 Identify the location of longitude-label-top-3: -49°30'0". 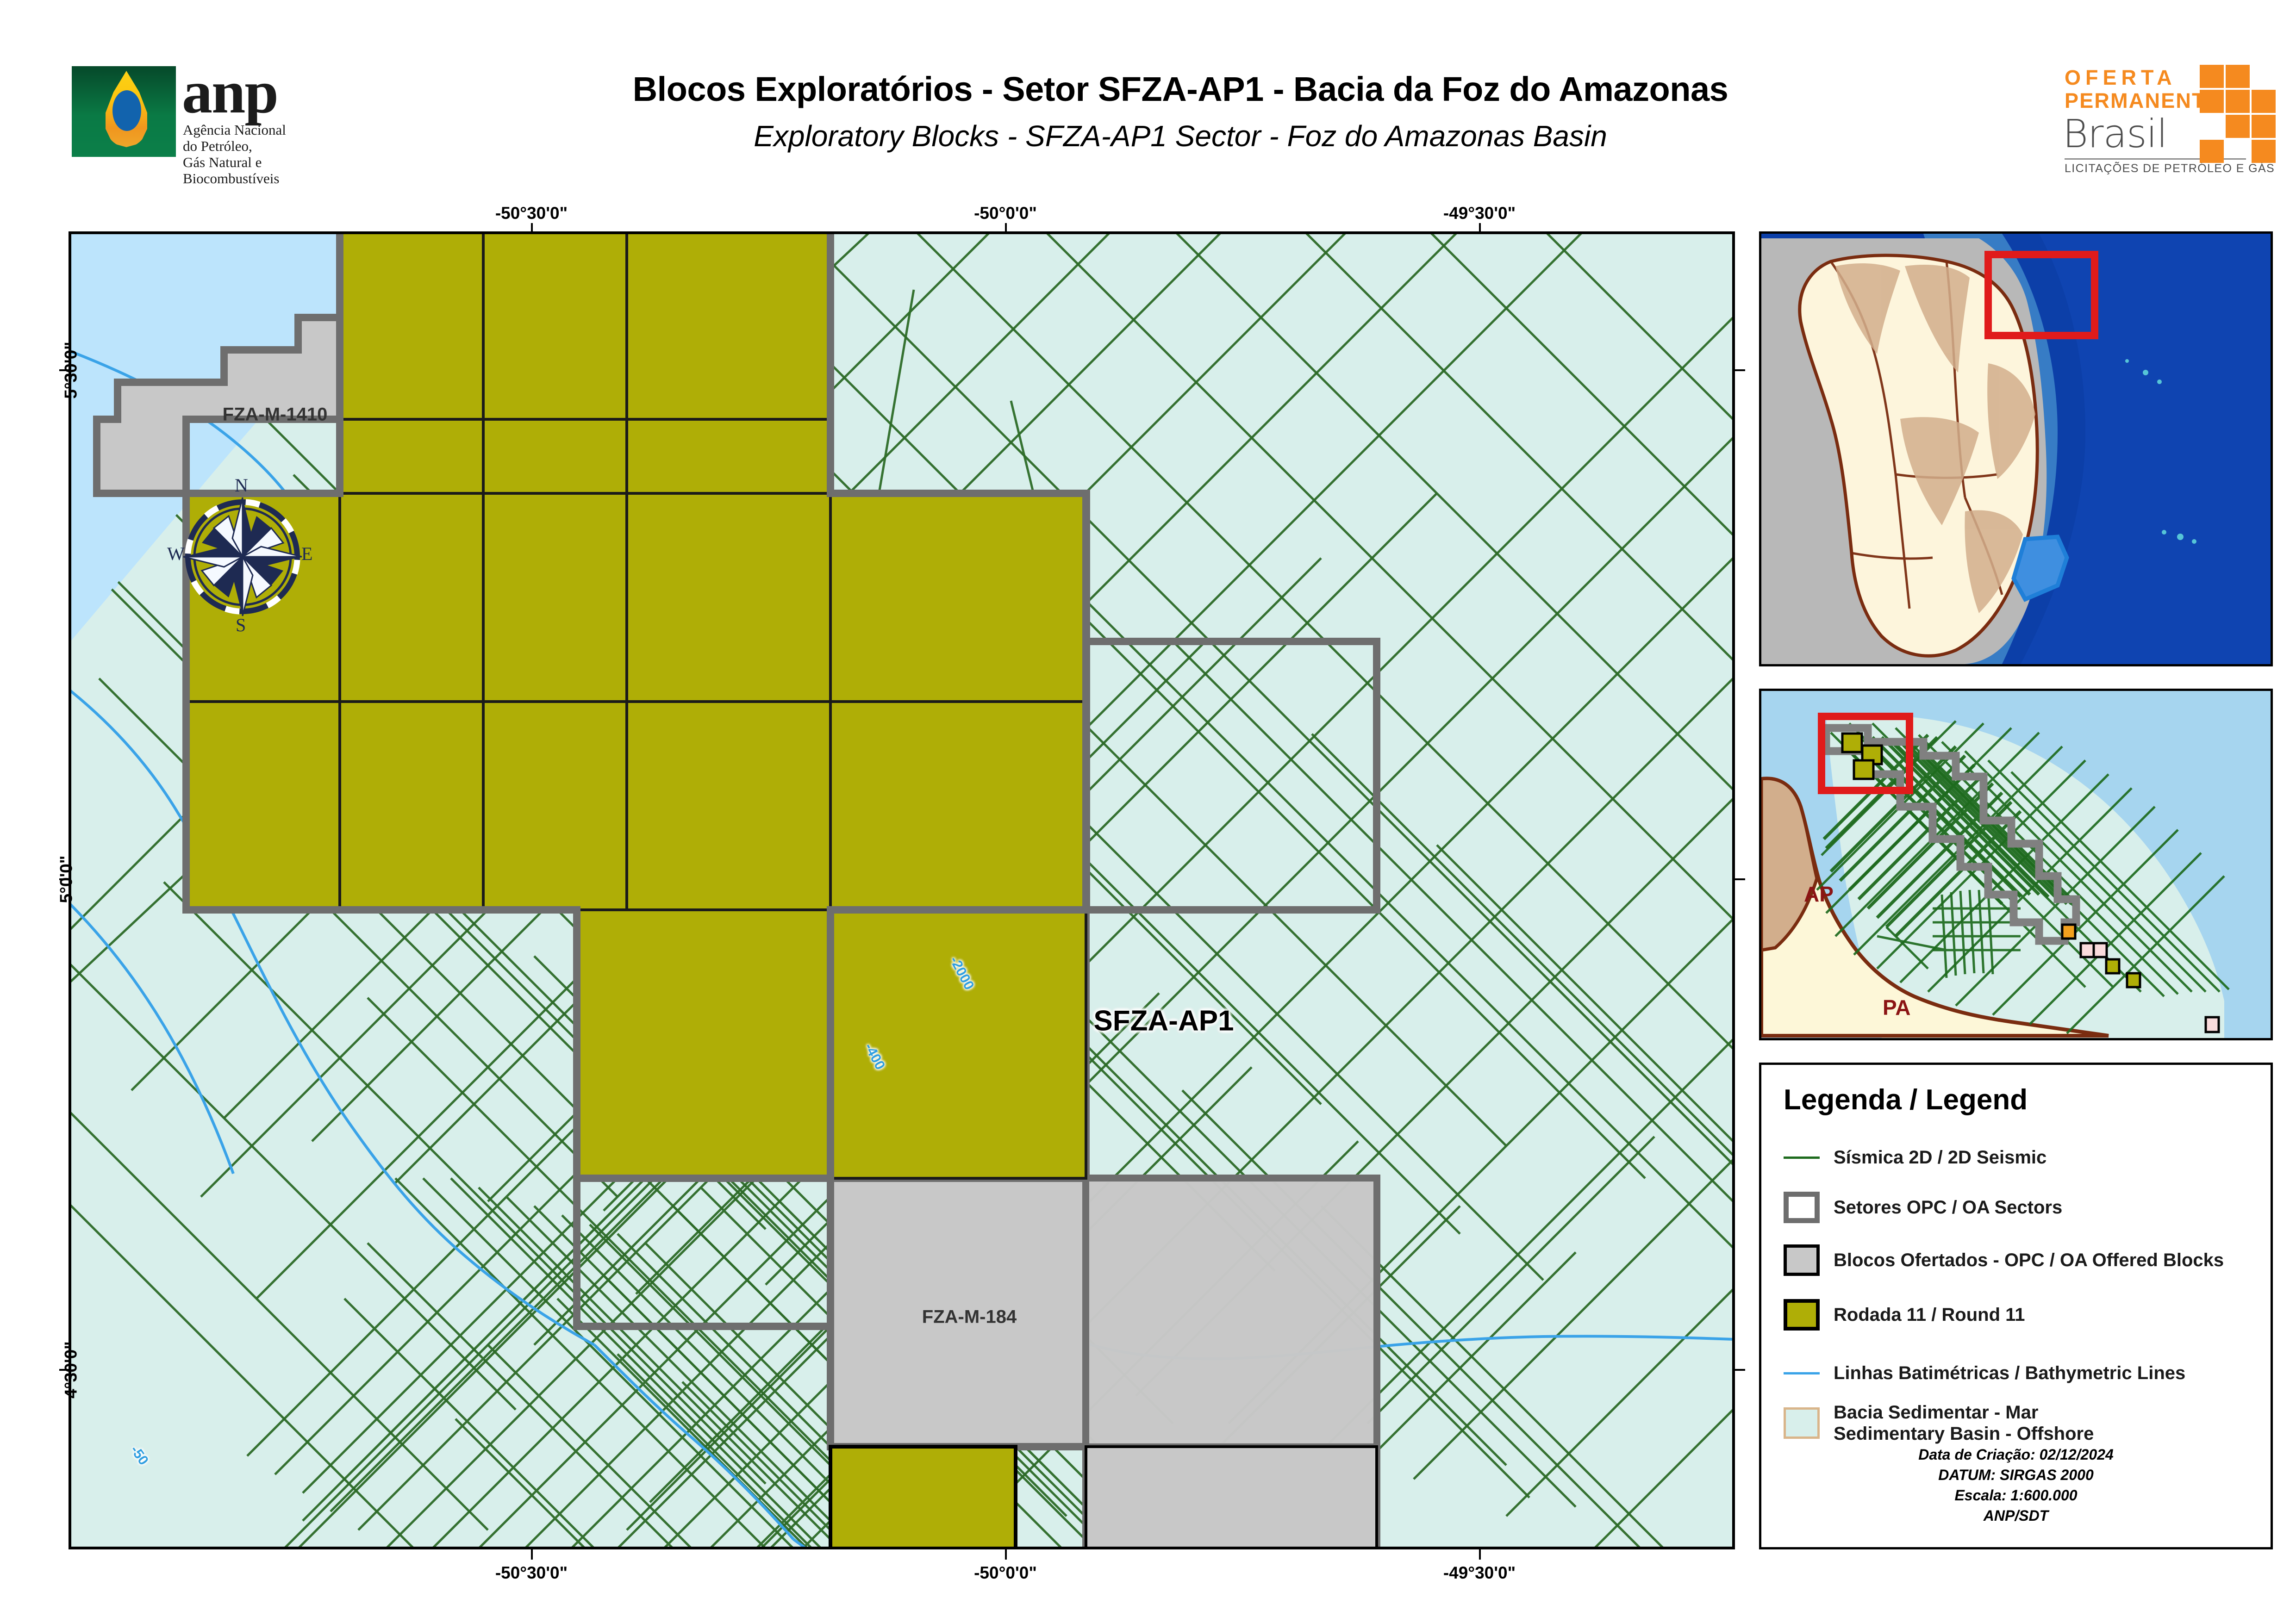
(1479, 213).